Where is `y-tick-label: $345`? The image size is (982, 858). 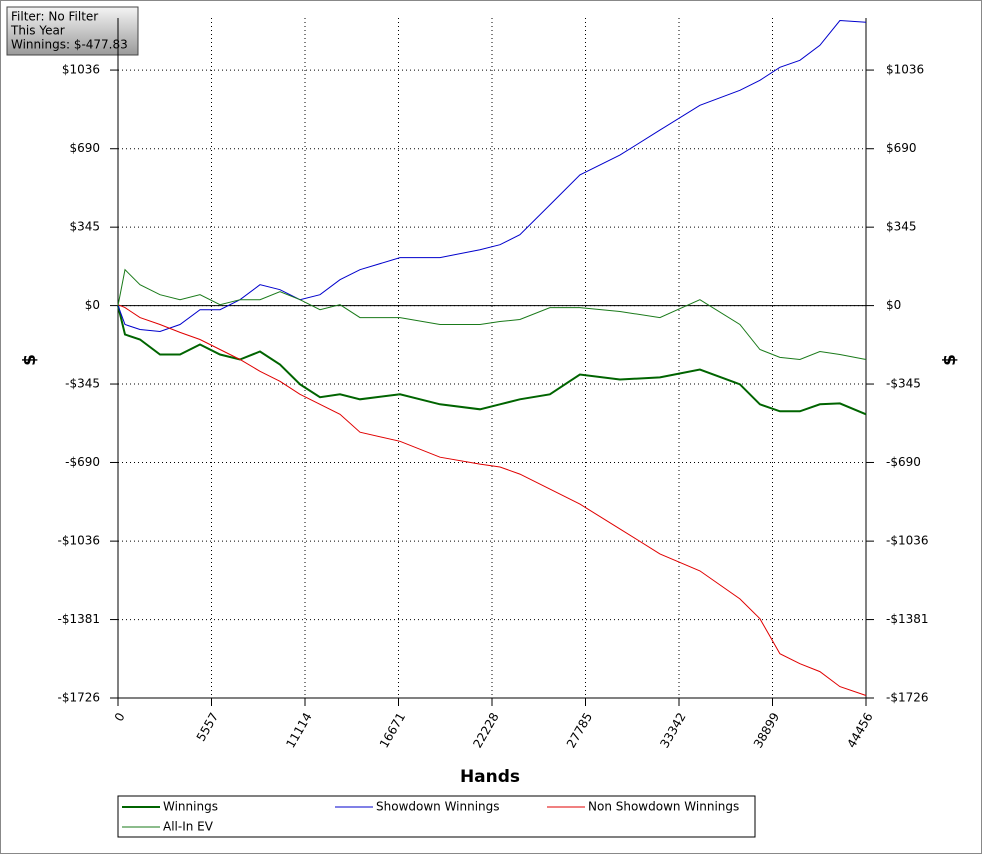
y-tick-label: $345 is located at coordinates (84, 227).